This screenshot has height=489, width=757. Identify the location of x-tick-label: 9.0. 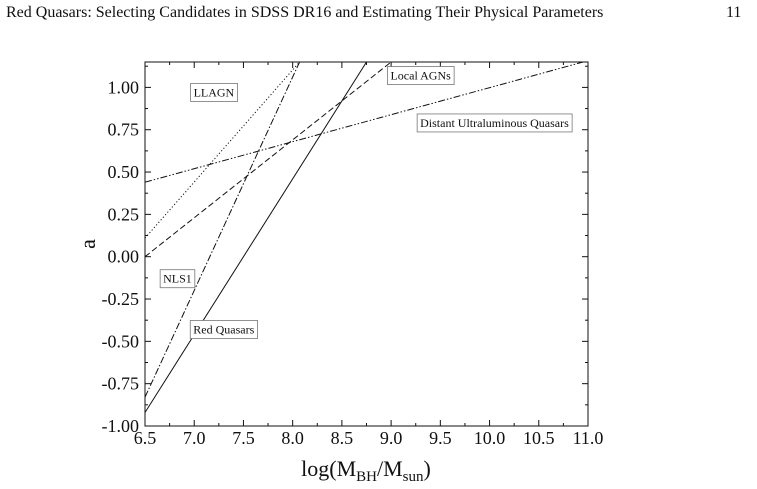
(391, 438).